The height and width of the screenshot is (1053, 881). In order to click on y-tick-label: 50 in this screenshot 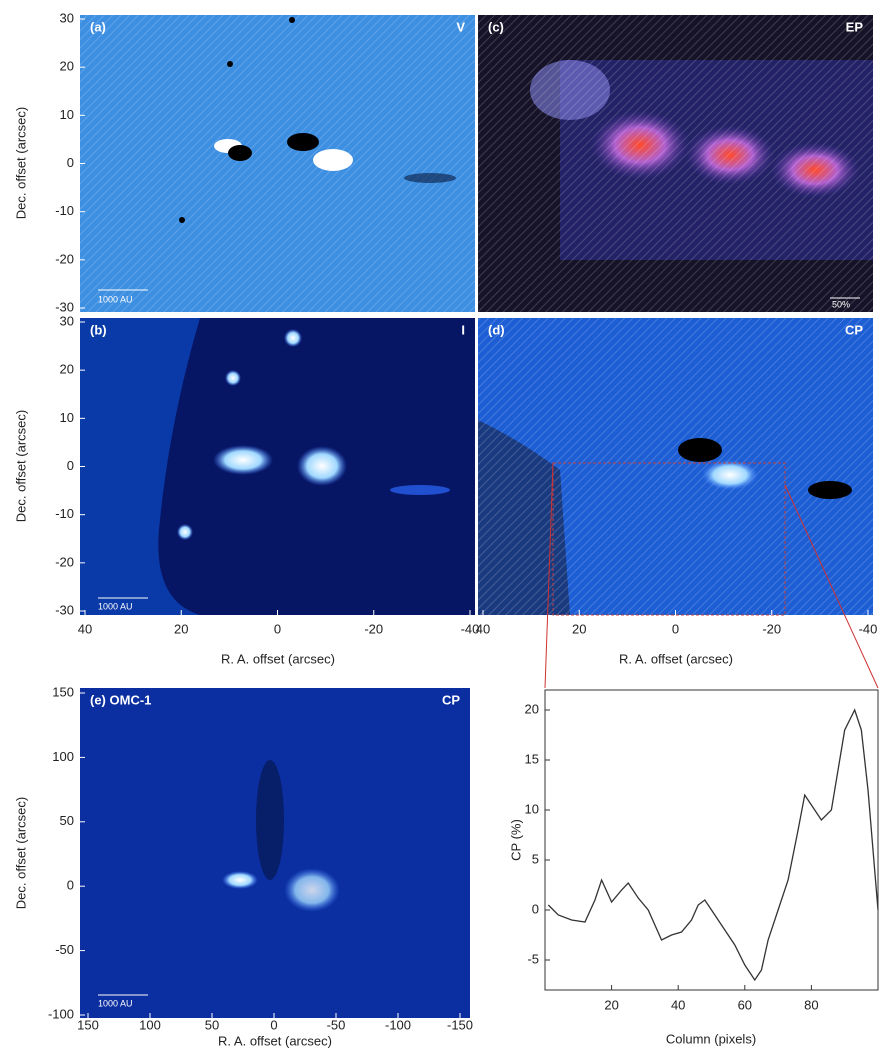, I will do `click(67, 820)`.